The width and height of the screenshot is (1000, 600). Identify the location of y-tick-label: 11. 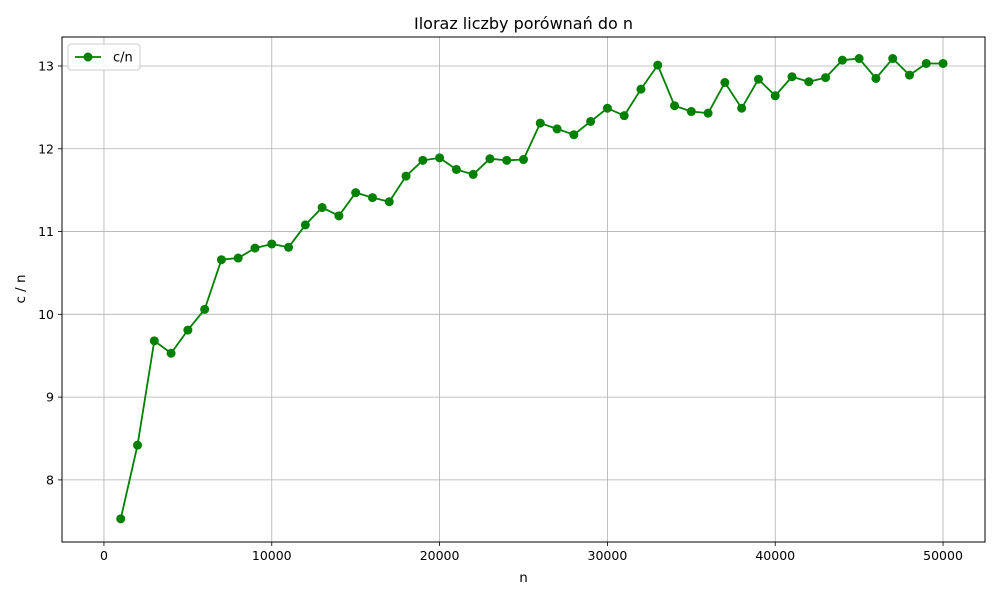
(46, 231).